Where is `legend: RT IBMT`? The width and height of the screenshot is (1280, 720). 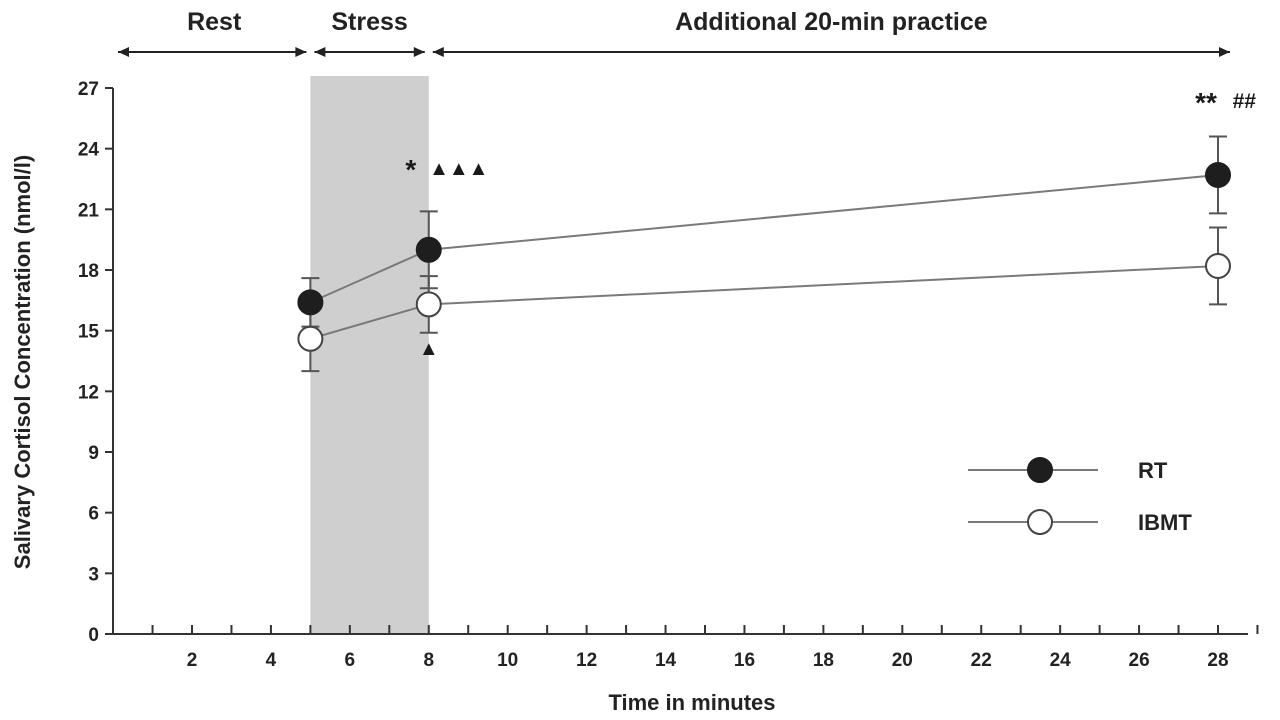
legend: RT IBMT is located at coordinates (1080, 496).